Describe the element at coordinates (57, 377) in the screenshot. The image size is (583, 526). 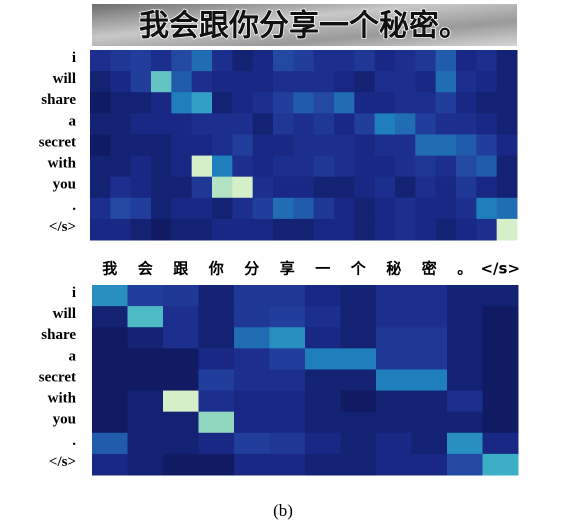
I see `row-label: secret` at that location.